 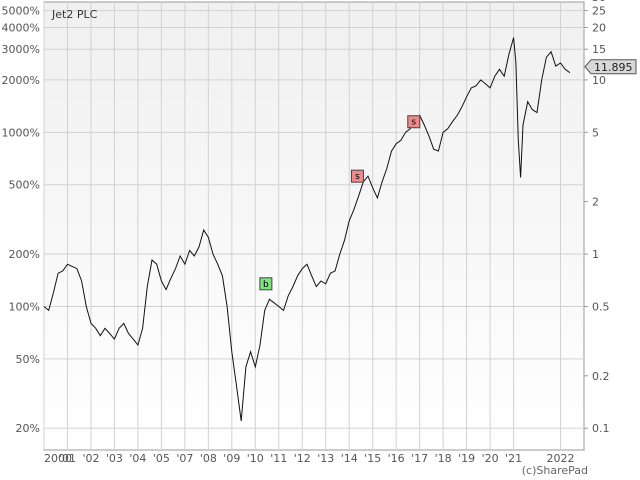 I want to click on x-tick-label: '14, so click(x=349, y=458).